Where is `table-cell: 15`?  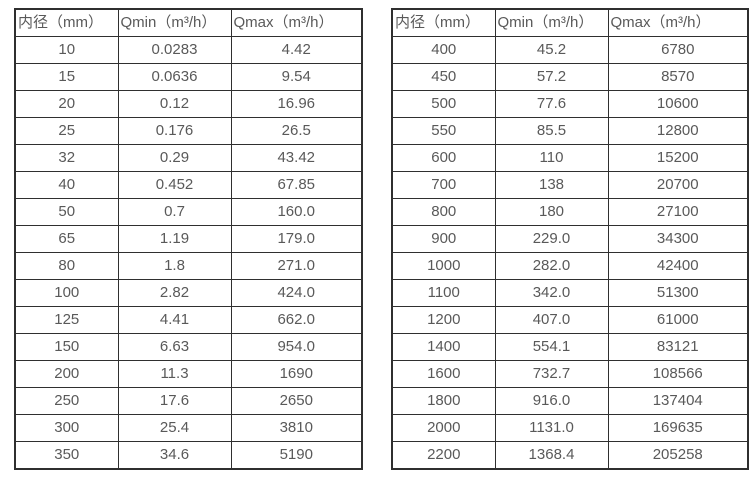
table-cell: 15 is located at coordinates (66, 77).